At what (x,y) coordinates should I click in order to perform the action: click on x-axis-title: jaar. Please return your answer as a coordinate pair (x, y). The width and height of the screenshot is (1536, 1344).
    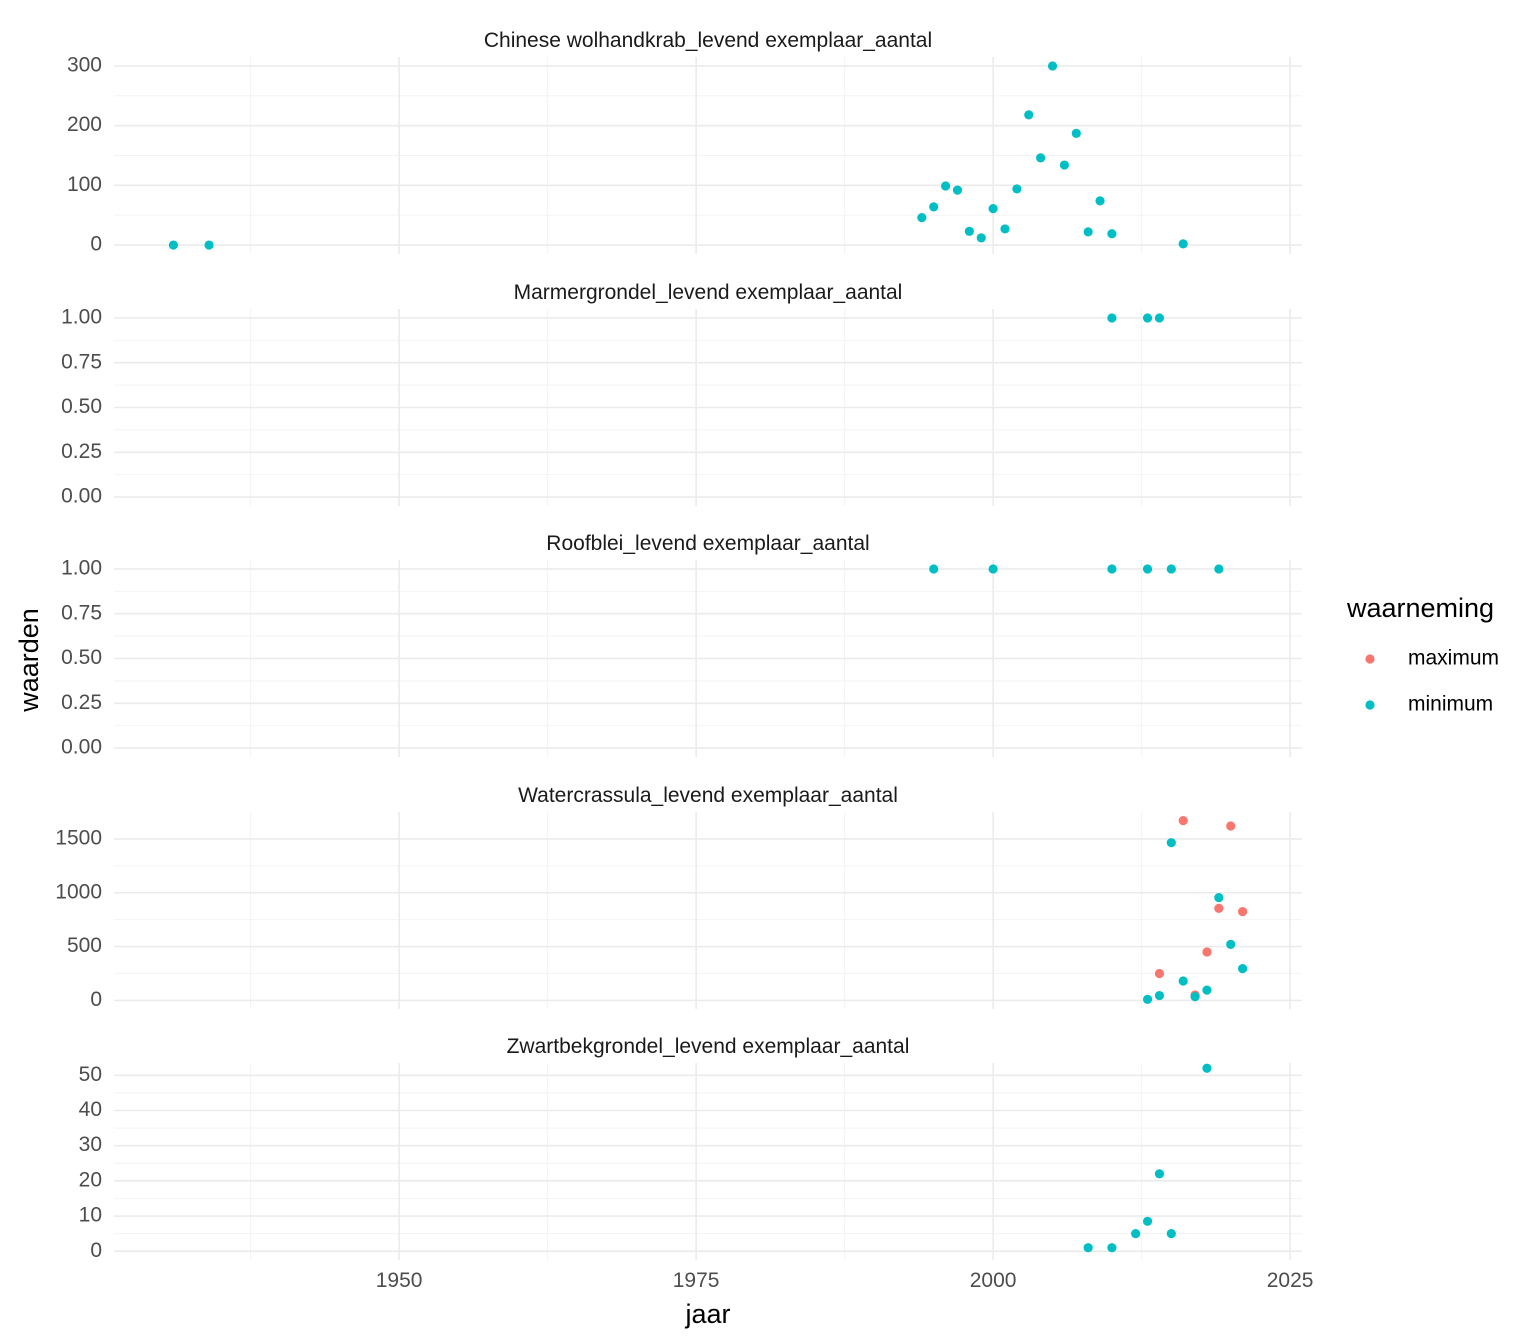
    Looking at the image, I should click on (707, 1314).